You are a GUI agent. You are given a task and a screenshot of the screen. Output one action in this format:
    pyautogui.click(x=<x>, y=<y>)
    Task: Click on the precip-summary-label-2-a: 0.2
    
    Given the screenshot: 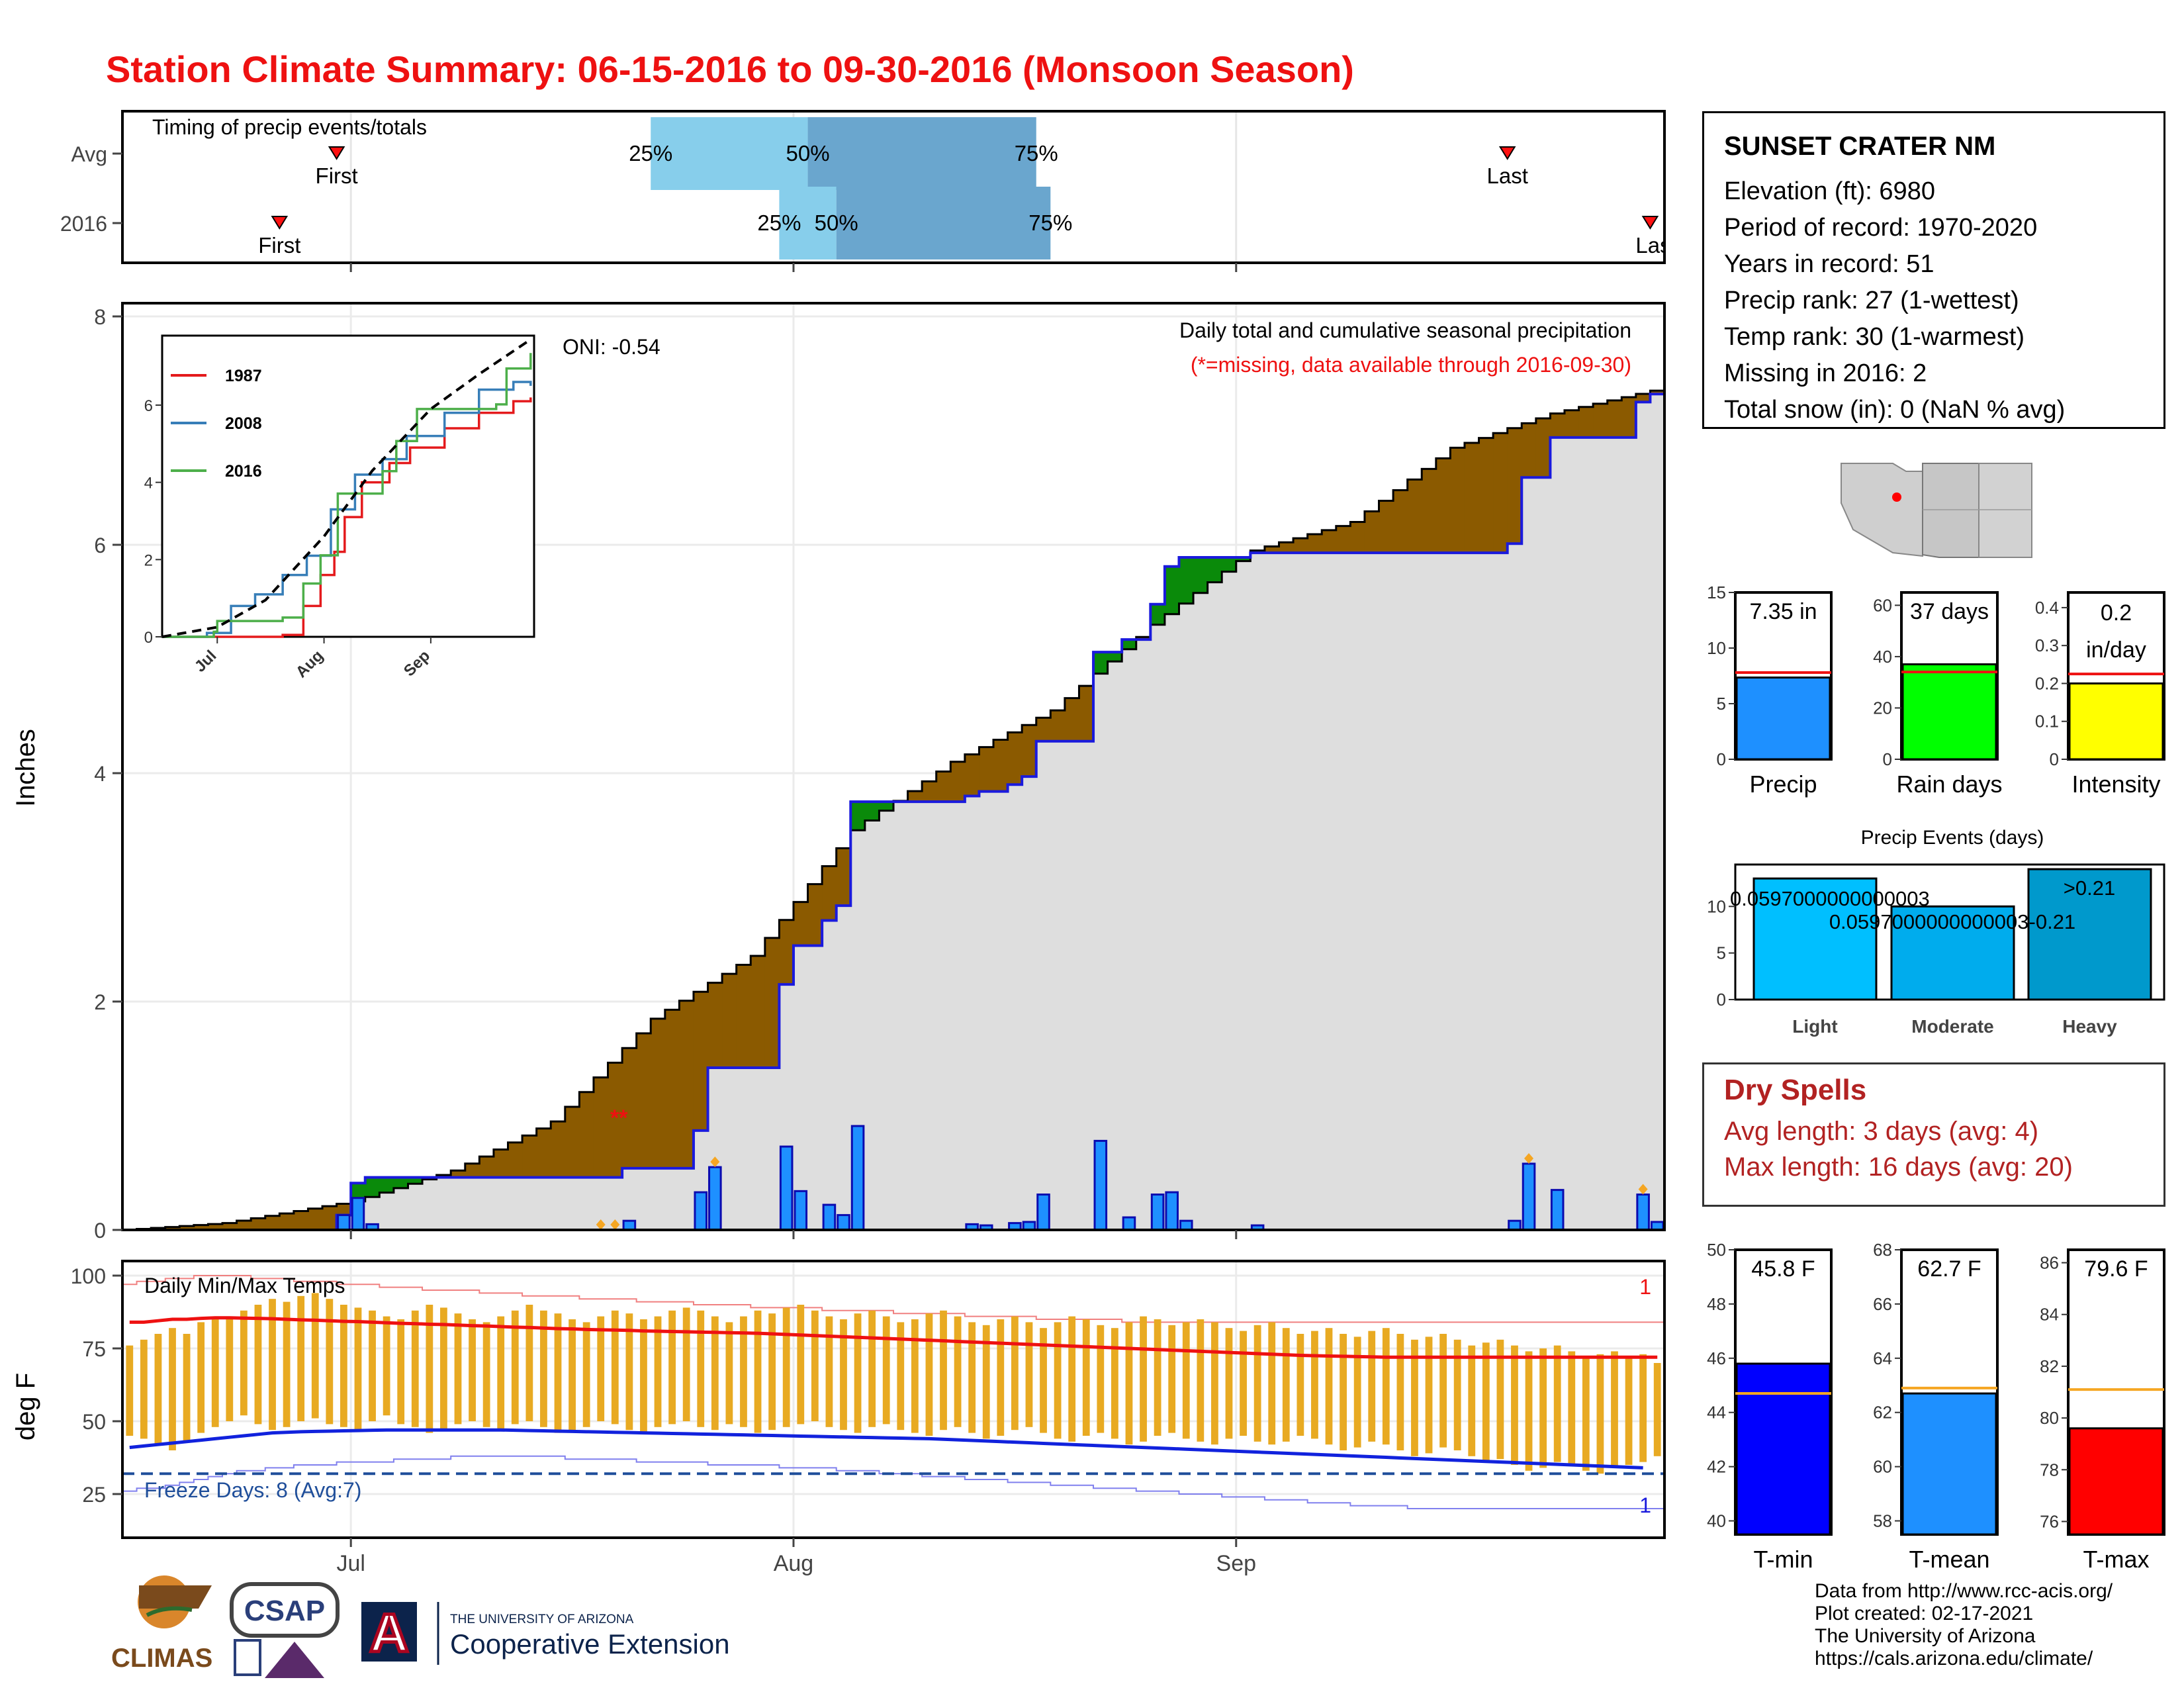 What is the action you would take?
    pyautogui.click(x=2116, y=613)
    